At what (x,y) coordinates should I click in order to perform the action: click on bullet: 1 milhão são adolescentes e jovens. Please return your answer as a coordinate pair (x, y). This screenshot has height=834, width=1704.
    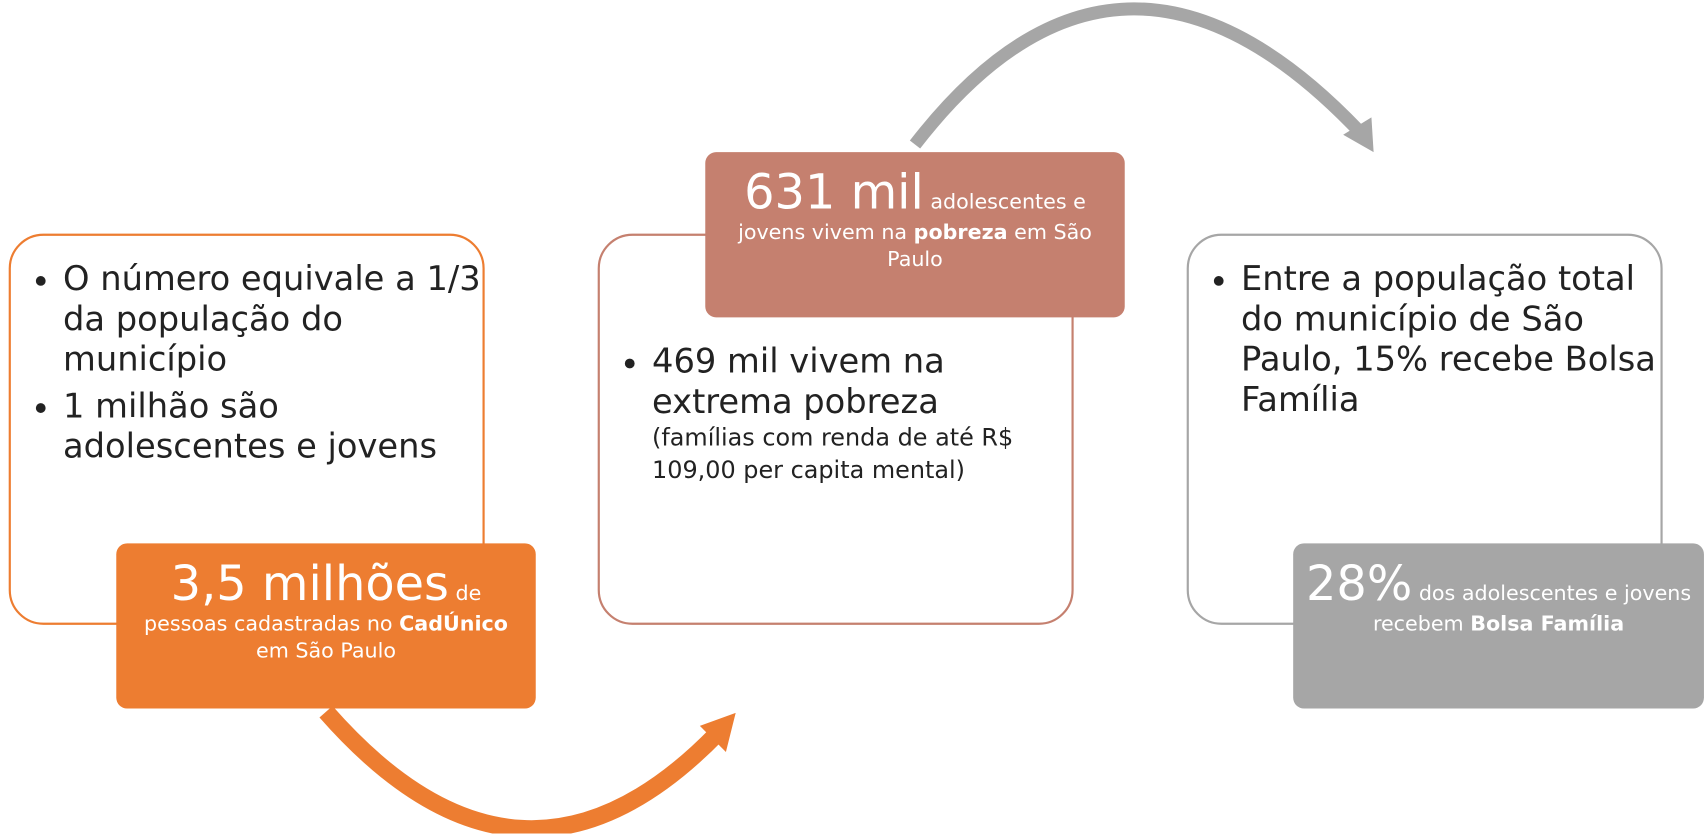
    Looking at the image, I should click on (272, 427).